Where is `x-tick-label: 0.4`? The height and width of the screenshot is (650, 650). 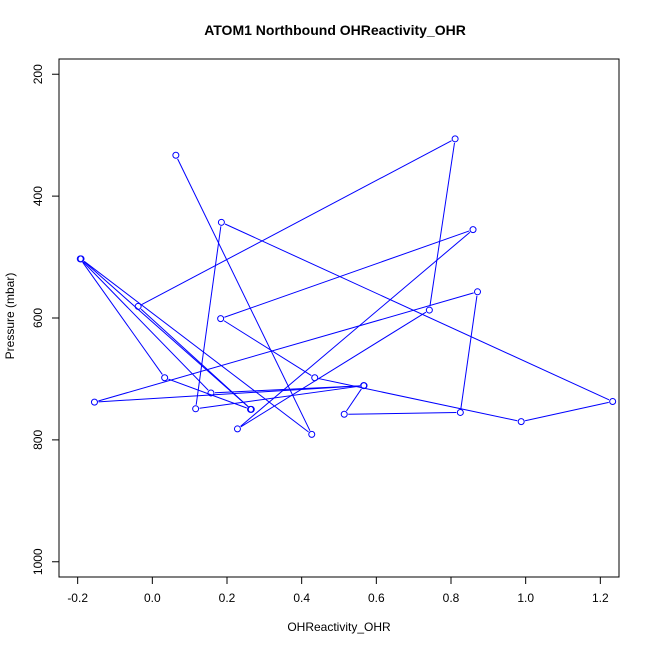
x-tick-label: 0.4 is located at coordinates (301, 598).